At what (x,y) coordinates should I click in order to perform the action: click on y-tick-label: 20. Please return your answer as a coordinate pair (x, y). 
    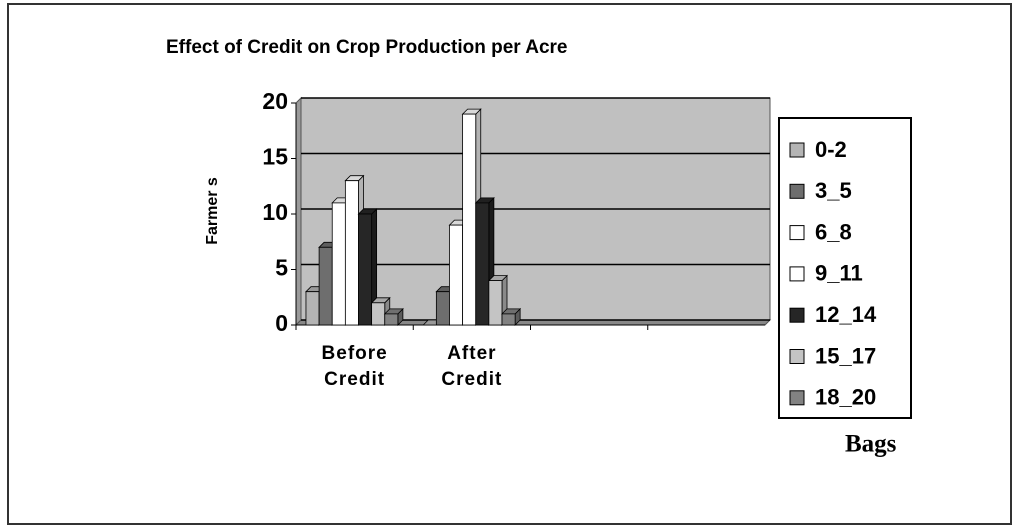
    Looking at the image, I should click on (275, 101).